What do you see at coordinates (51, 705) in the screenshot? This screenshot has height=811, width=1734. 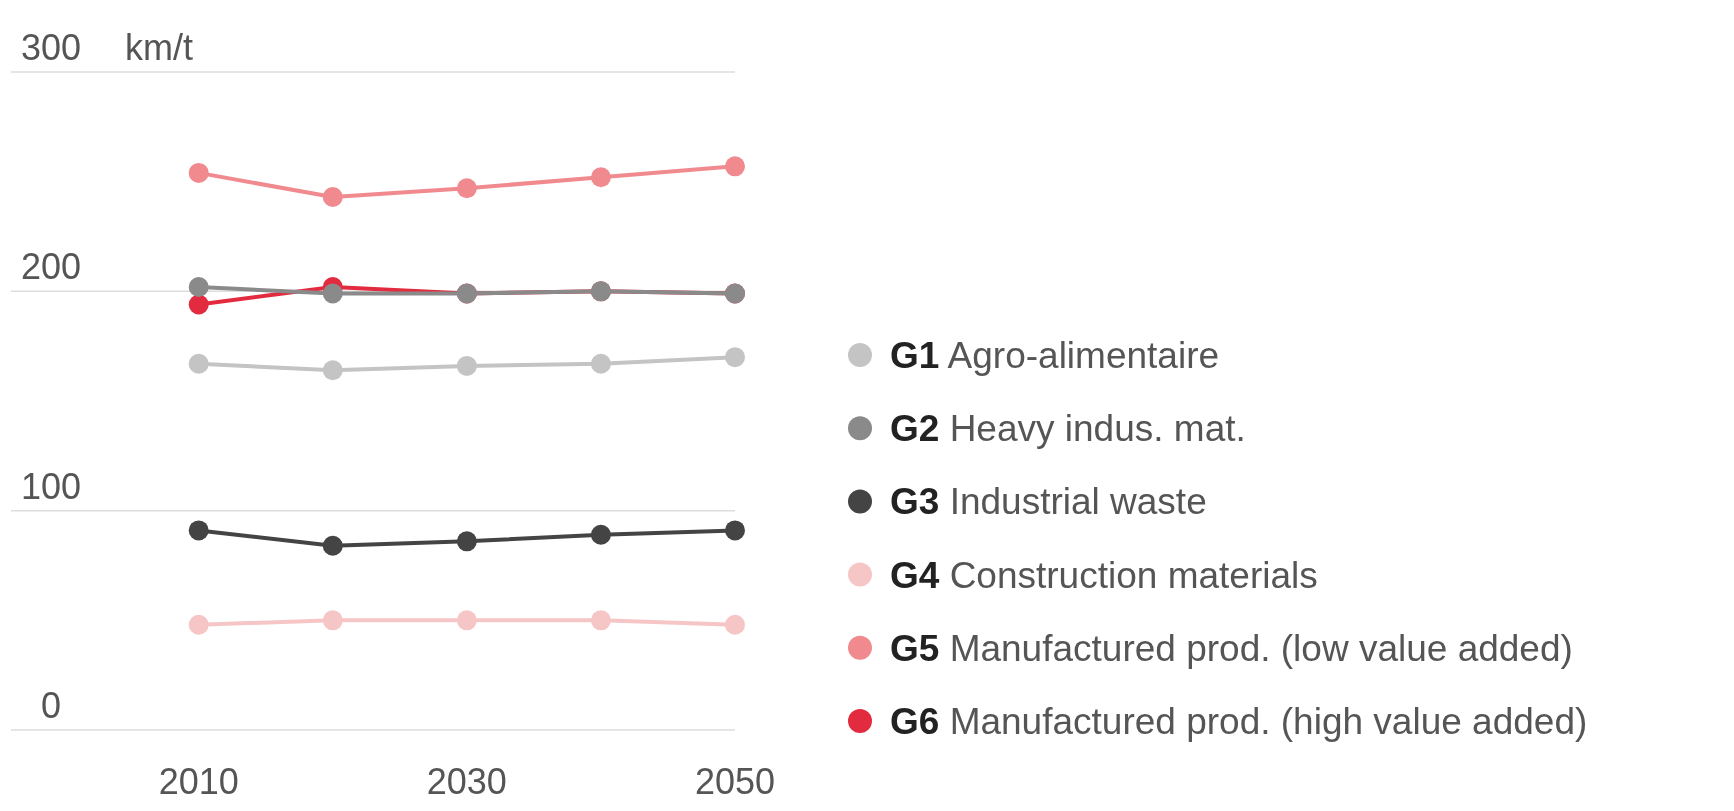 I see `y-tick-label: 0` at bounding box center [51, 705].